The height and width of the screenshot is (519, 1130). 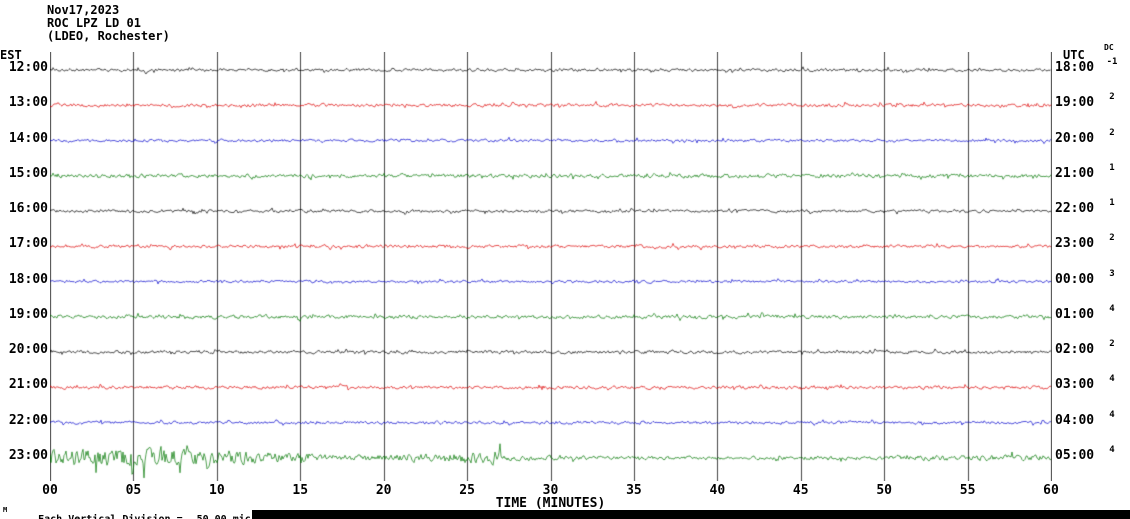 What do you see at coordinates (28, 385) in the screenshot?
I see `est-time-label: 21:00` at bounding box center [28, 385].